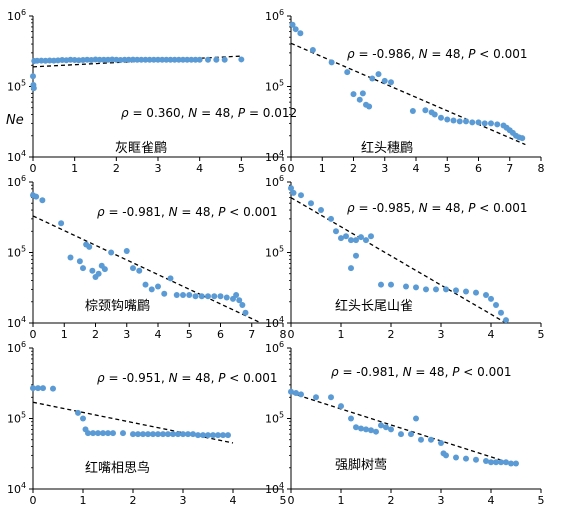 The height and width of the screenshot is (520, 566). I want to click on species-label: 强脚树莺, so click(361, 465).